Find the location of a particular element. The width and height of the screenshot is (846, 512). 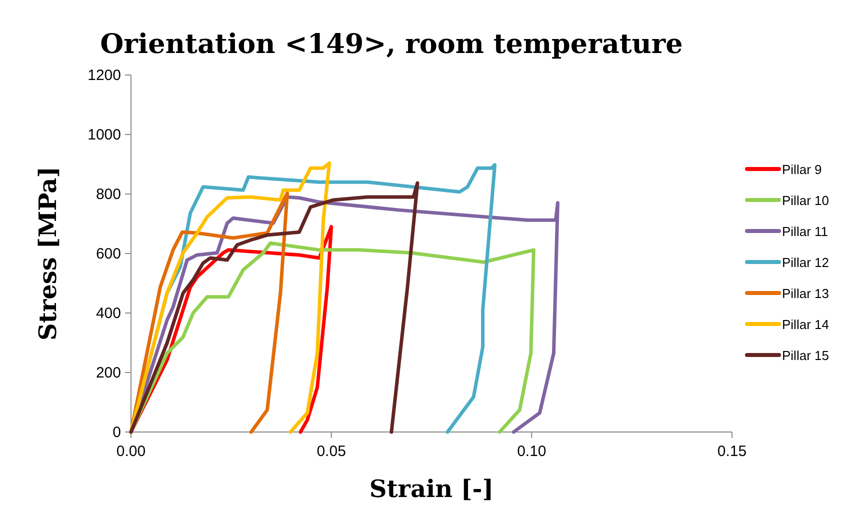

legend-label: Pillar 13 is located at coordinates (805, 293).